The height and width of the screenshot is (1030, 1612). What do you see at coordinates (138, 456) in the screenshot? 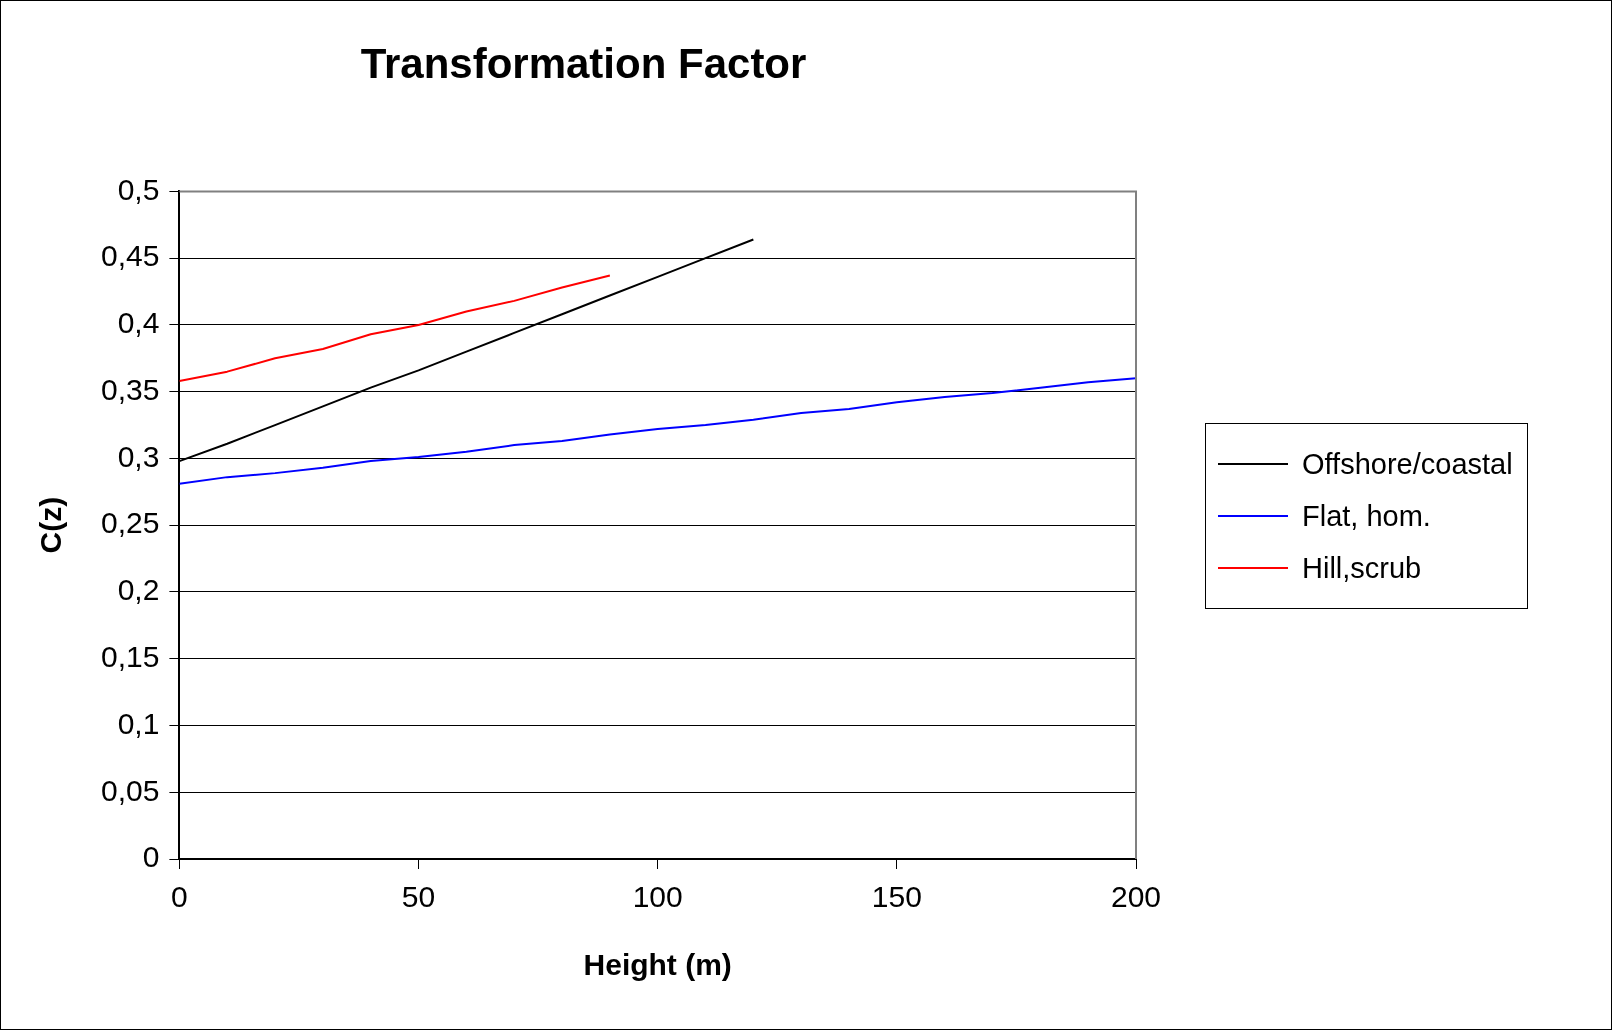
I see `y-tick-label: 0,3` at bounding box center [138, 456].